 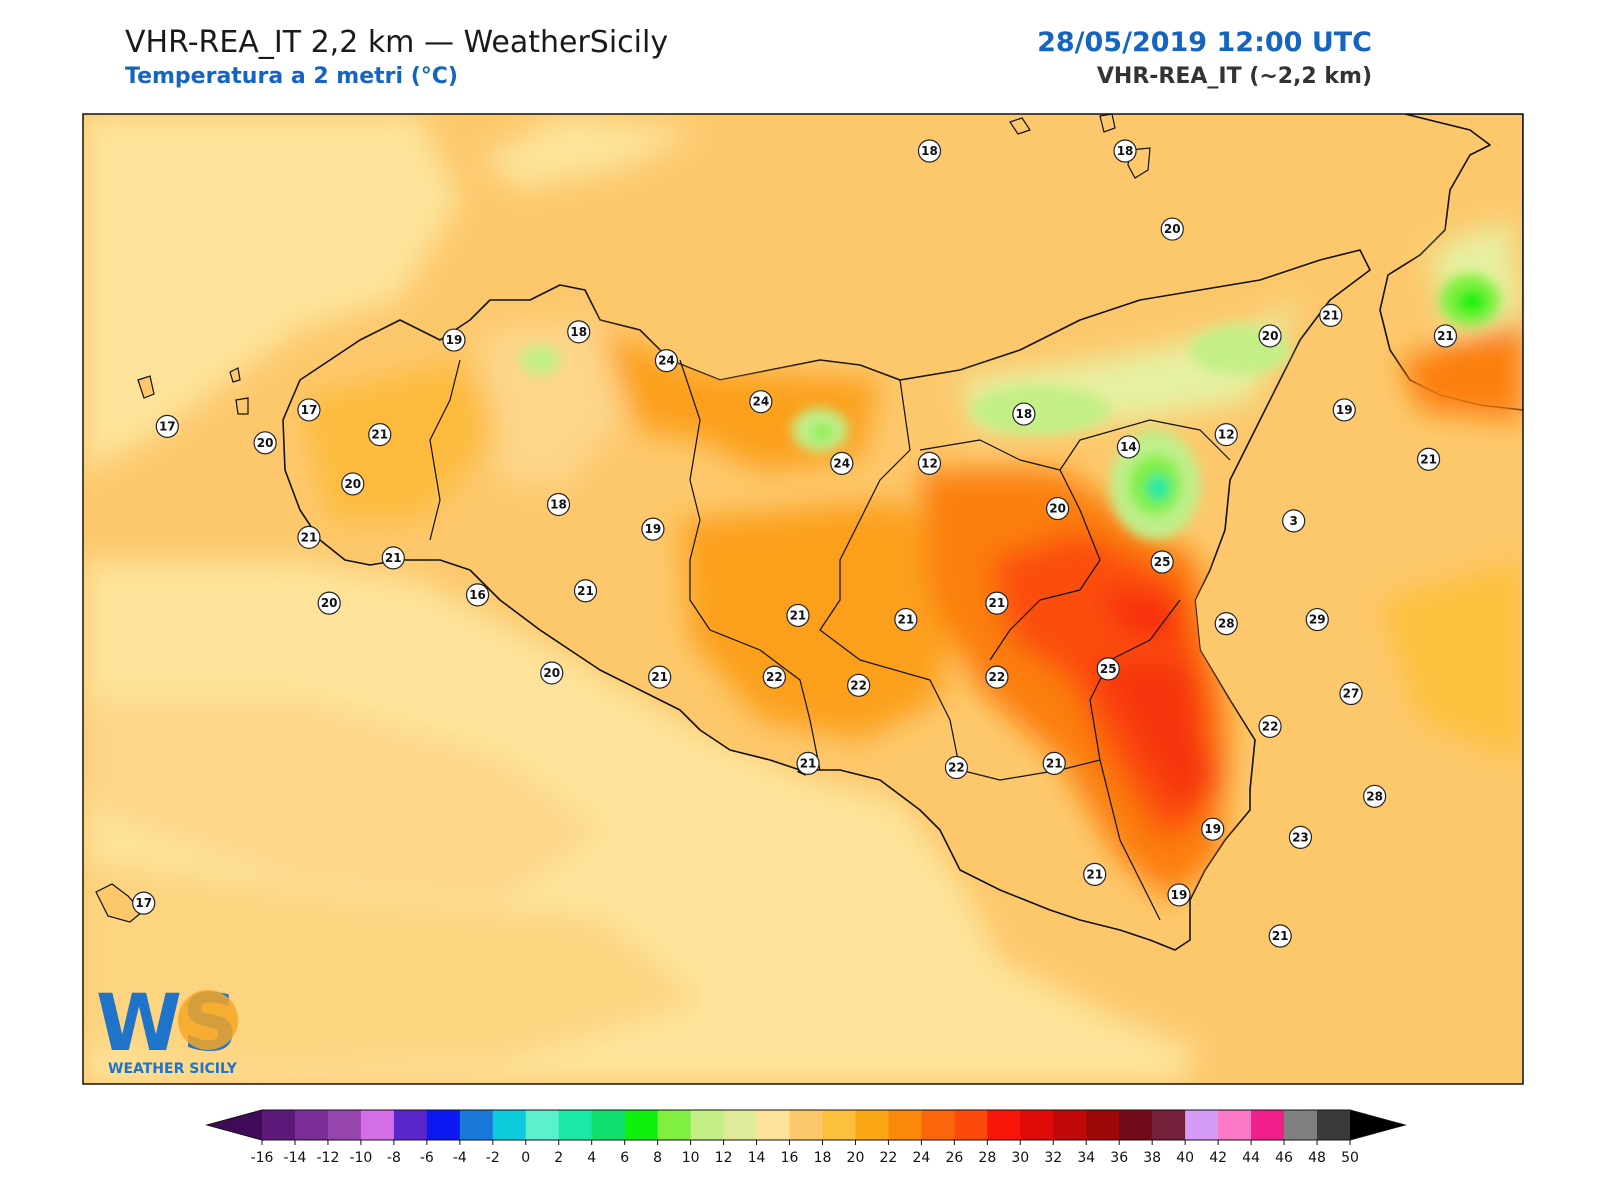 What do you see at coordinates (921, 1158) in the screenshot?
I see `colorbar-tick-label: 24` at bounding box center [921, 1158].